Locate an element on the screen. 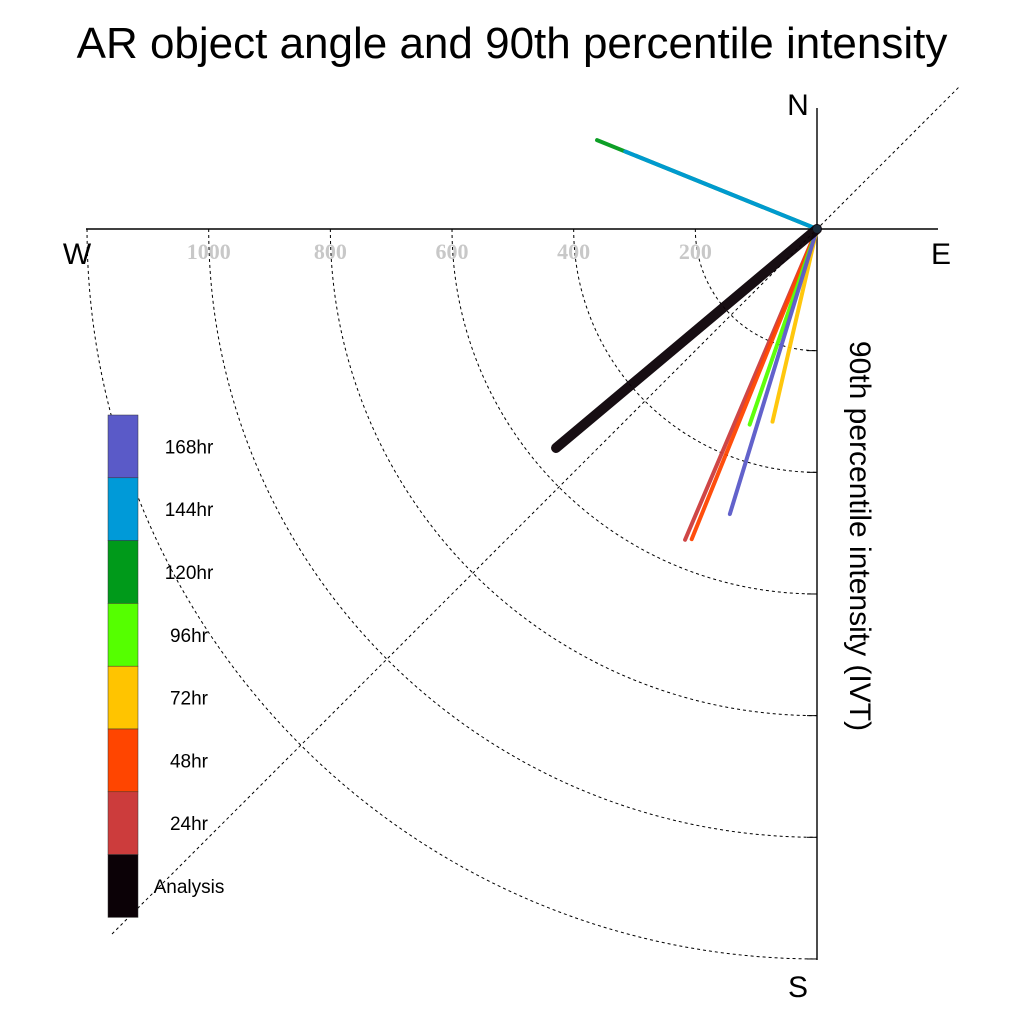  legend-label-48hr: 48hr is located at coordinates (189, 761).